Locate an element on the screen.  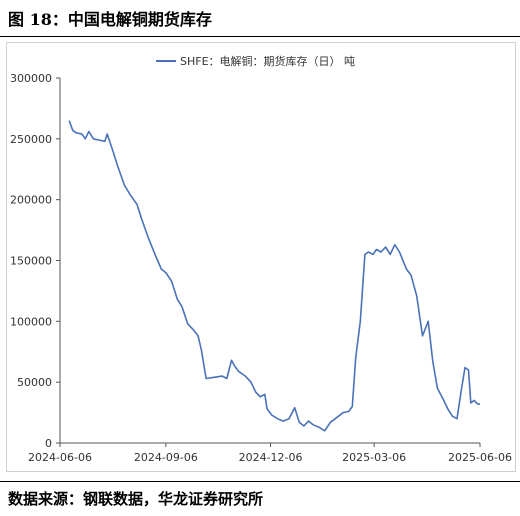
source-rule is located at coordinates (260, 481).